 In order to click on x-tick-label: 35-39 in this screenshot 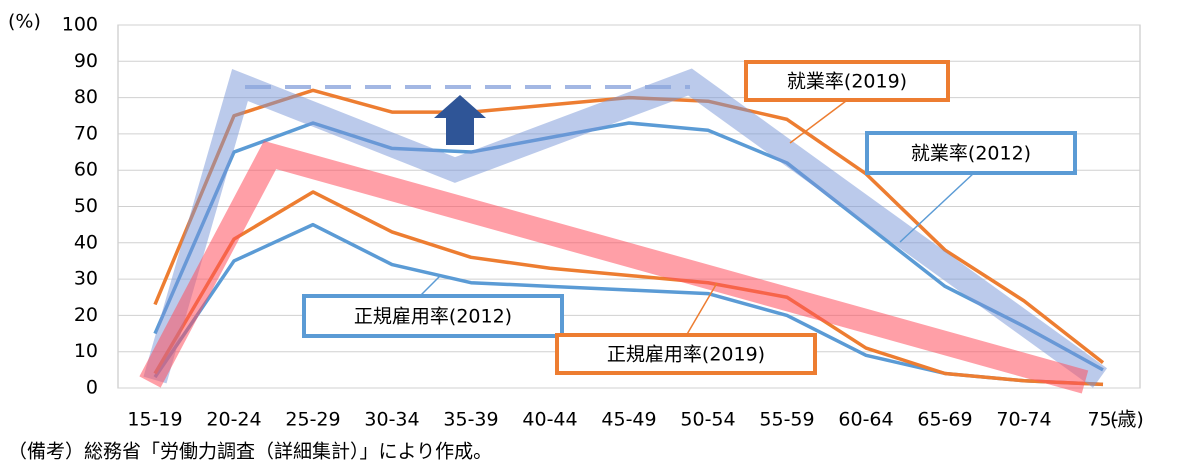, I will do `click(470, 420)`.